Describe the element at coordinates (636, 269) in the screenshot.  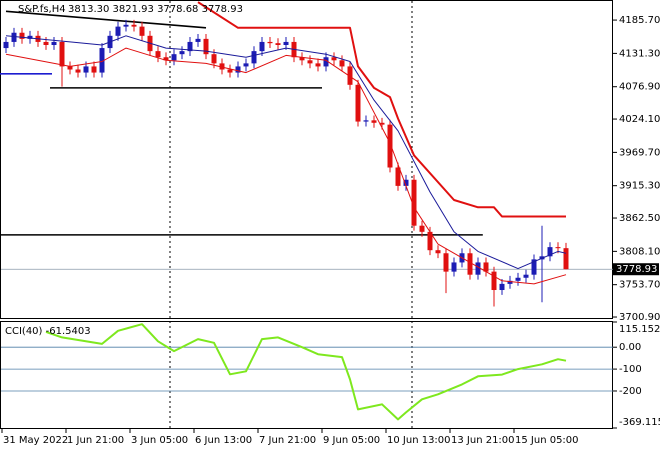
I see `current-price-box` at that location.